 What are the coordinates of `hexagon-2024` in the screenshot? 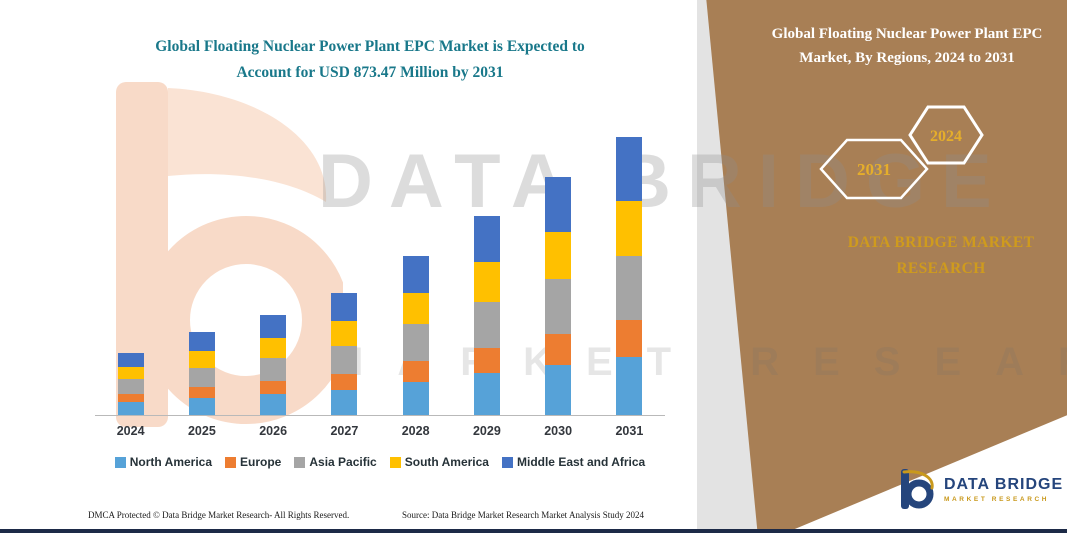 It's located at (946, 135).